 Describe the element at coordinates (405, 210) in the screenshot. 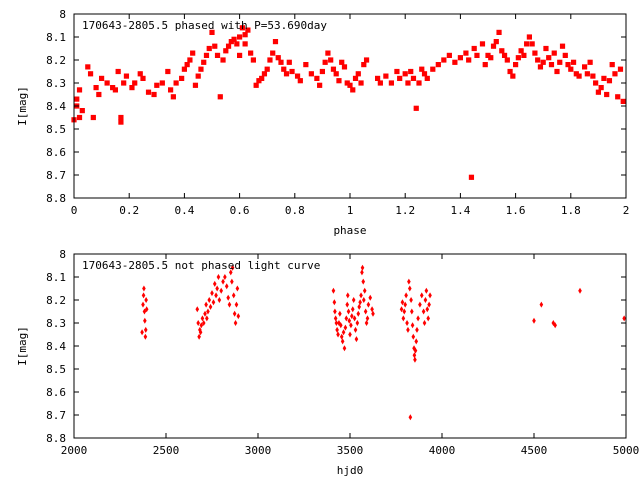

I see `x-tick-label: 1.2` at that location.